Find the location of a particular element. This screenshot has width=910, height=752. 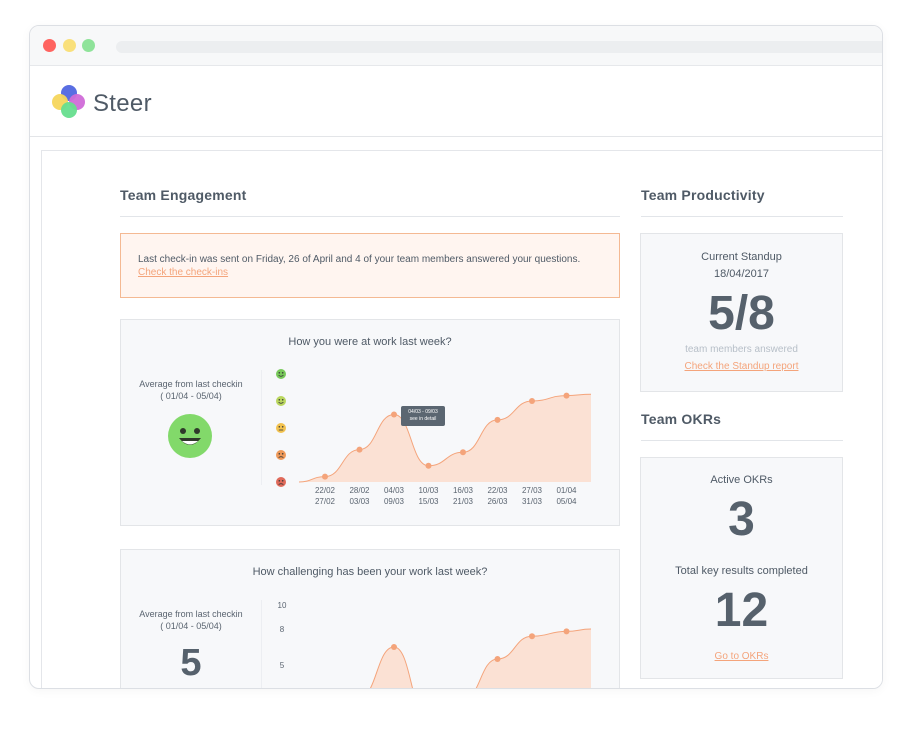

check-standup-report-link: Check the Standup report is located at coordinates (741, 366).